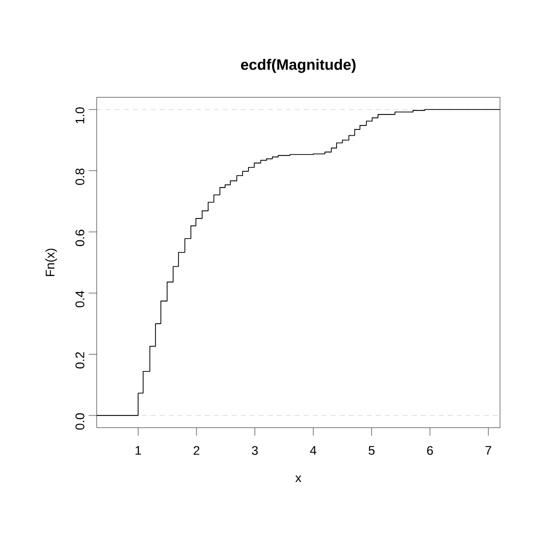  Describe the element at coordinates (313, 450) in the screenshot. I see `x-tick-label: 4` at that location.